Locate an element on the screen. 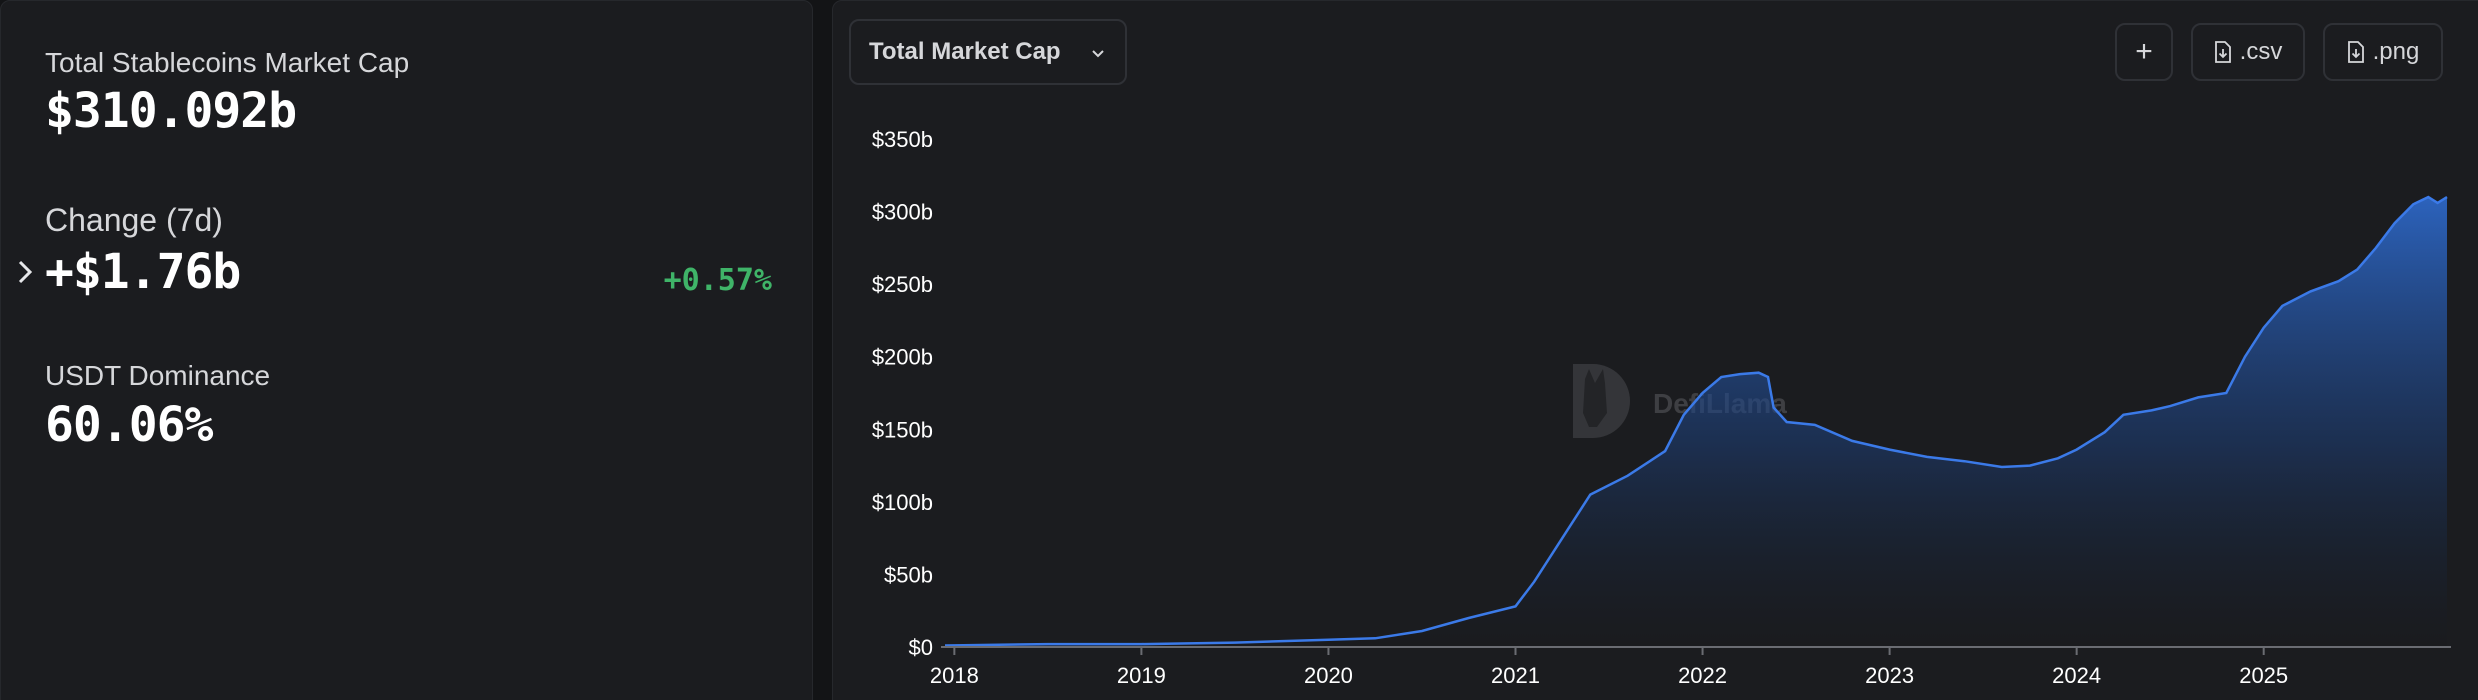  y-tick-label: $250b is located at coordinates (902, 284).